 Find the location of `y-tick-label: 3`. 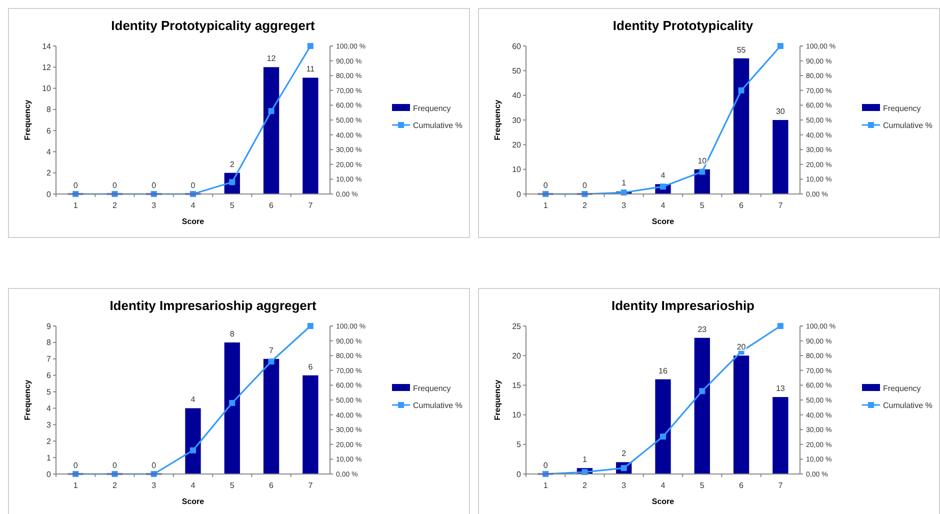

y-tick-label: 3 is located at coordinates (49, 425).